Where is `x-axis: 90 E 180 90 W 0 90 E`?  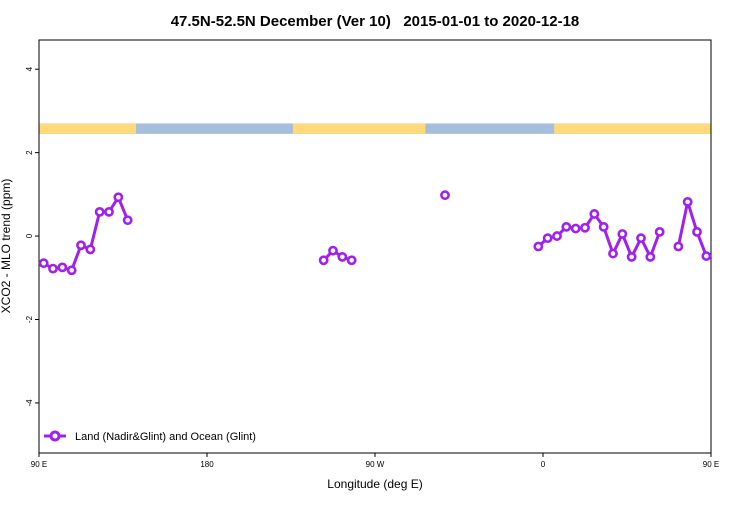 x-axis: 90 E 180 90 W 0 90 E is located at coordinates (375, 461).